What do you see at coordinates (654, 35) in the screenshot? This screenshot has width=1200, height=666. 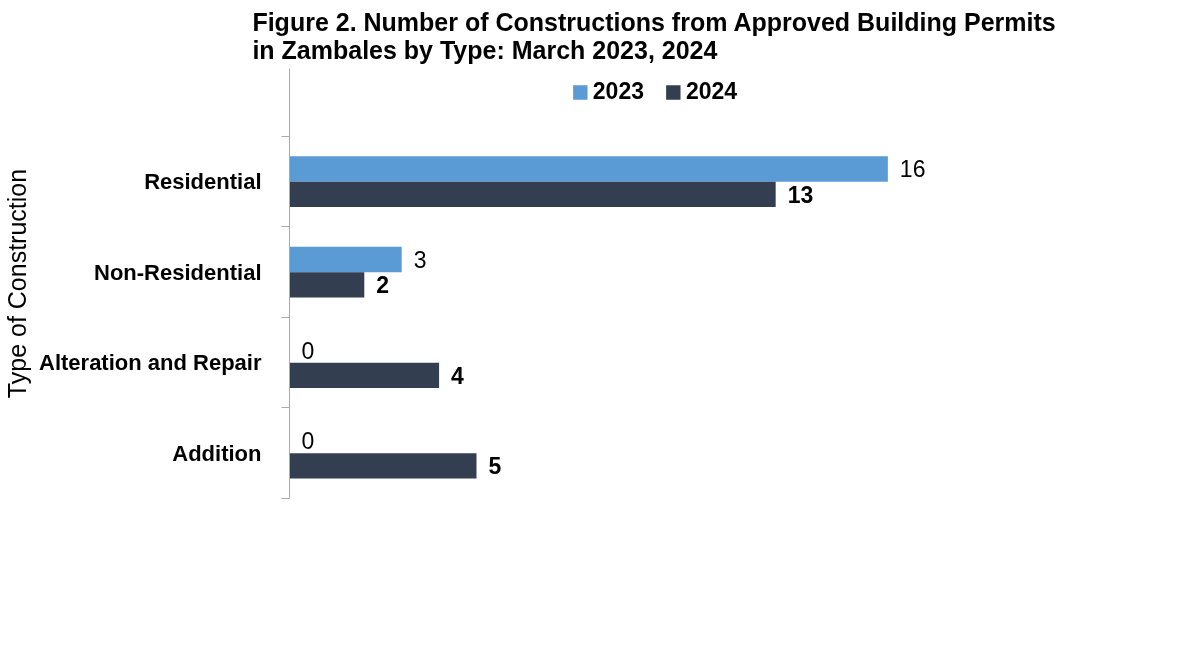 I see `chart-title: Figure 2. Number of Constructions from Approved Building Permits in Zambales by Type: March 2023, 2024` at bounding box center [654, 35].